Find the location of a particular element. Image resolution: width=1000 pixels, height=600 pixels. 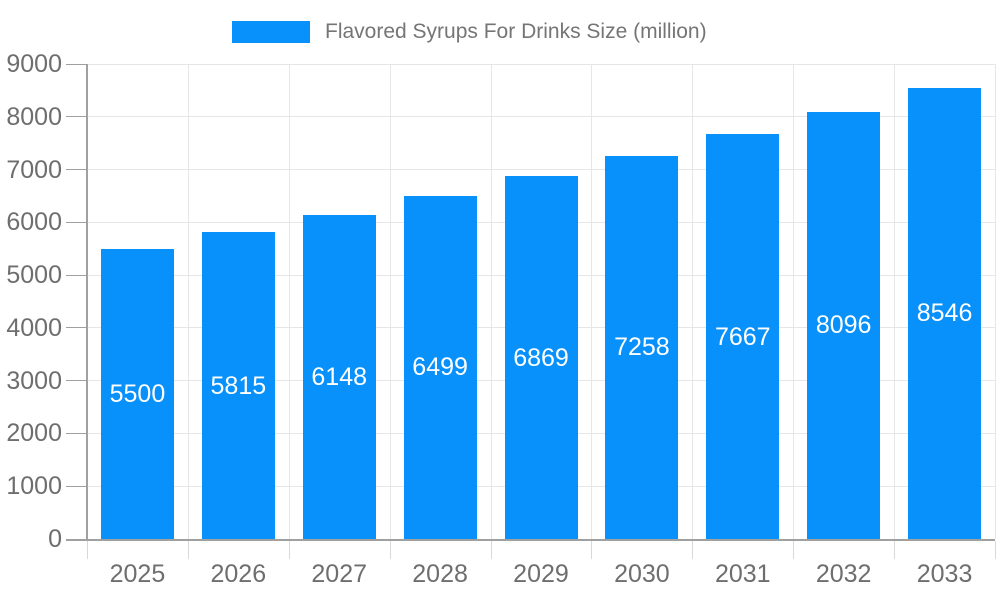

x-axis-category-label: 2033 is located at coordinates (944, 574).